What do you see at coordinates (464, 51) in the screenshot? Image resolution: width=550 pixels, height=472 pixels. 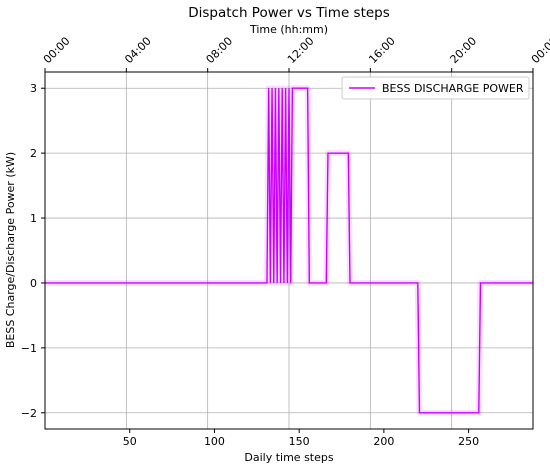 I see `top-tick-label: 20:00` at bounding box center [464, 51].